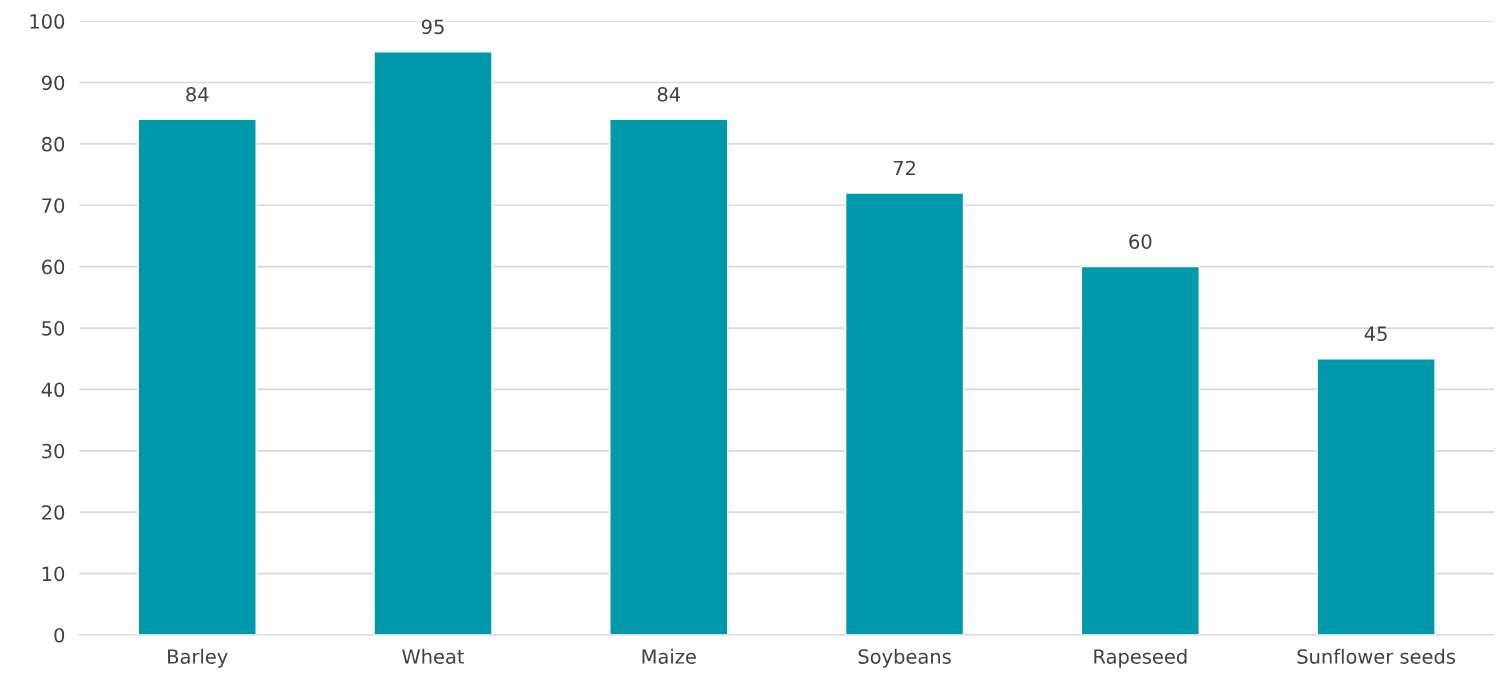  I want to click on y-tick-label: 0, so click(59, 635).